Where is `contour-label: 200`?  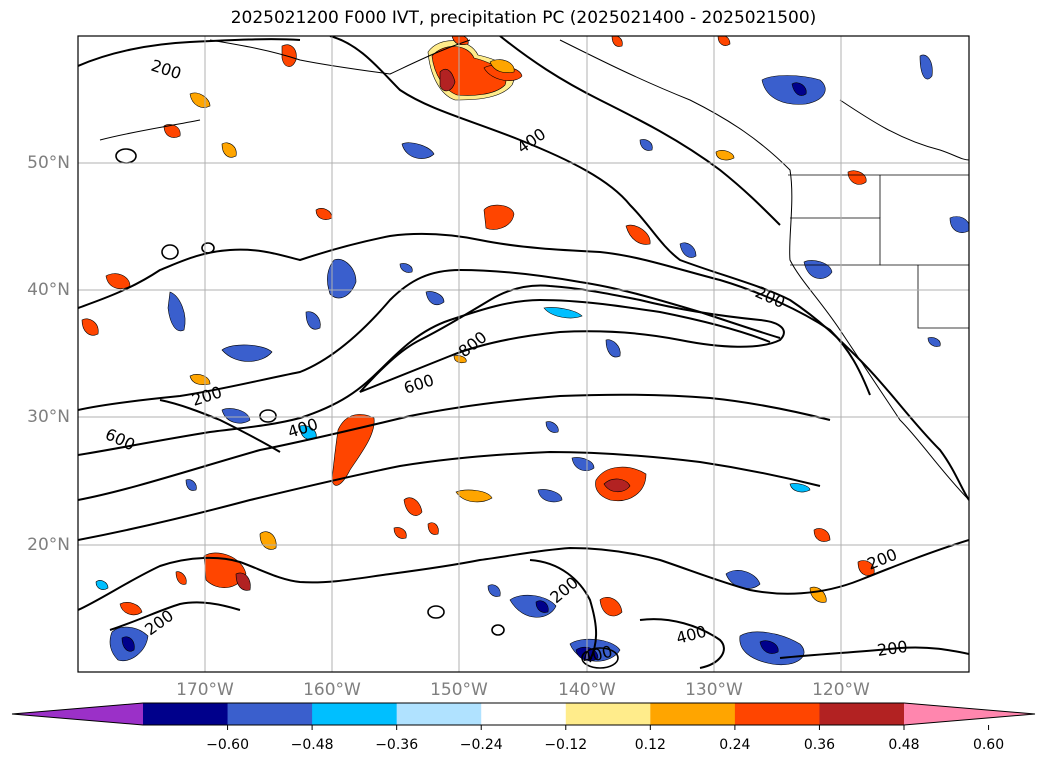
contour-label: 200 is located at coordinates (892, 648).